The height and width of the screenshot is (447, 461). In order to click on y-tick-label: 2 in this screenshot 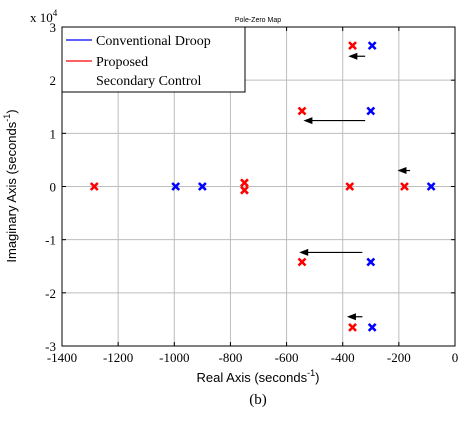, I will do `click(53, 80)`.